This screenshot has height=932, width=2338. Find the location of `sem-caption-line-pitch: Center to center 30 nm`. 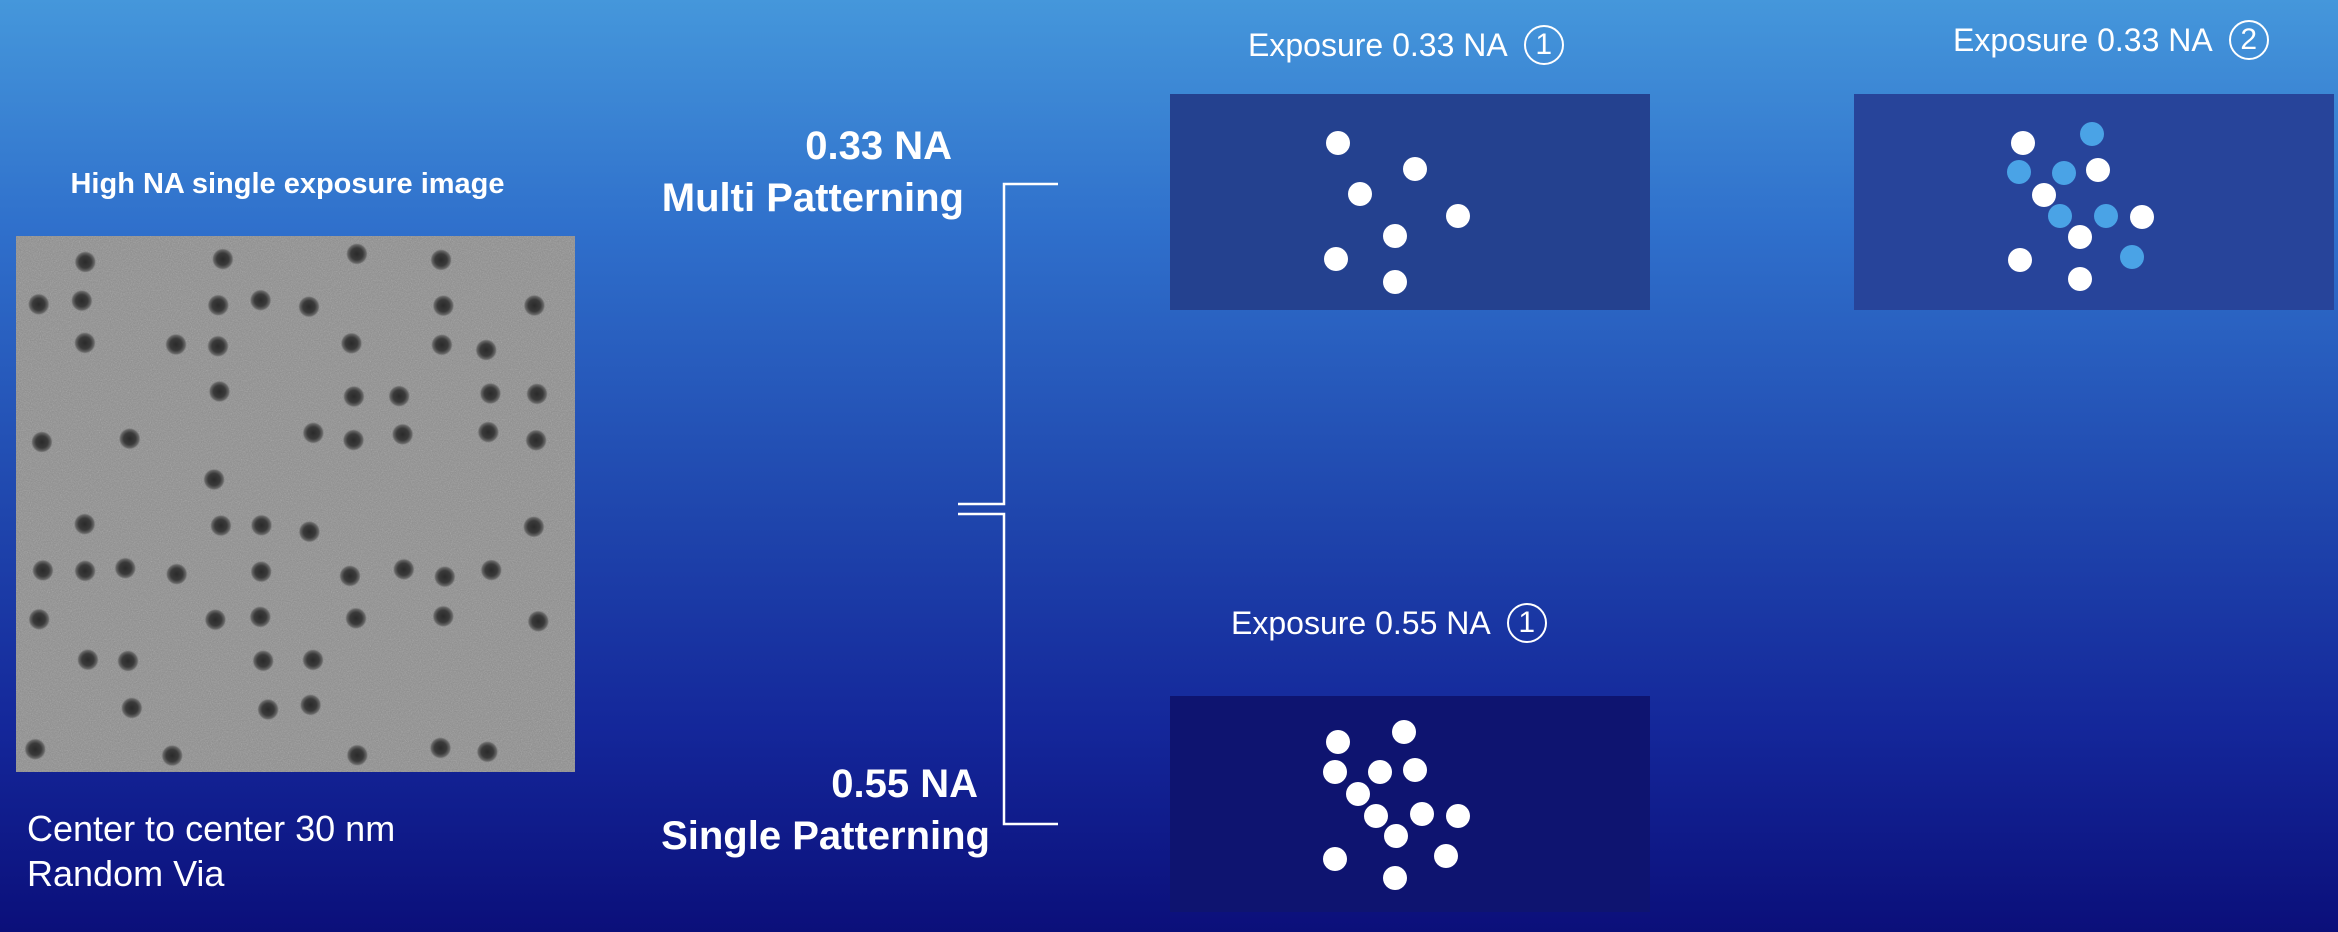

sem-caption-line-pitch: Center to center 30 nm is located at coordinates (211, 828).